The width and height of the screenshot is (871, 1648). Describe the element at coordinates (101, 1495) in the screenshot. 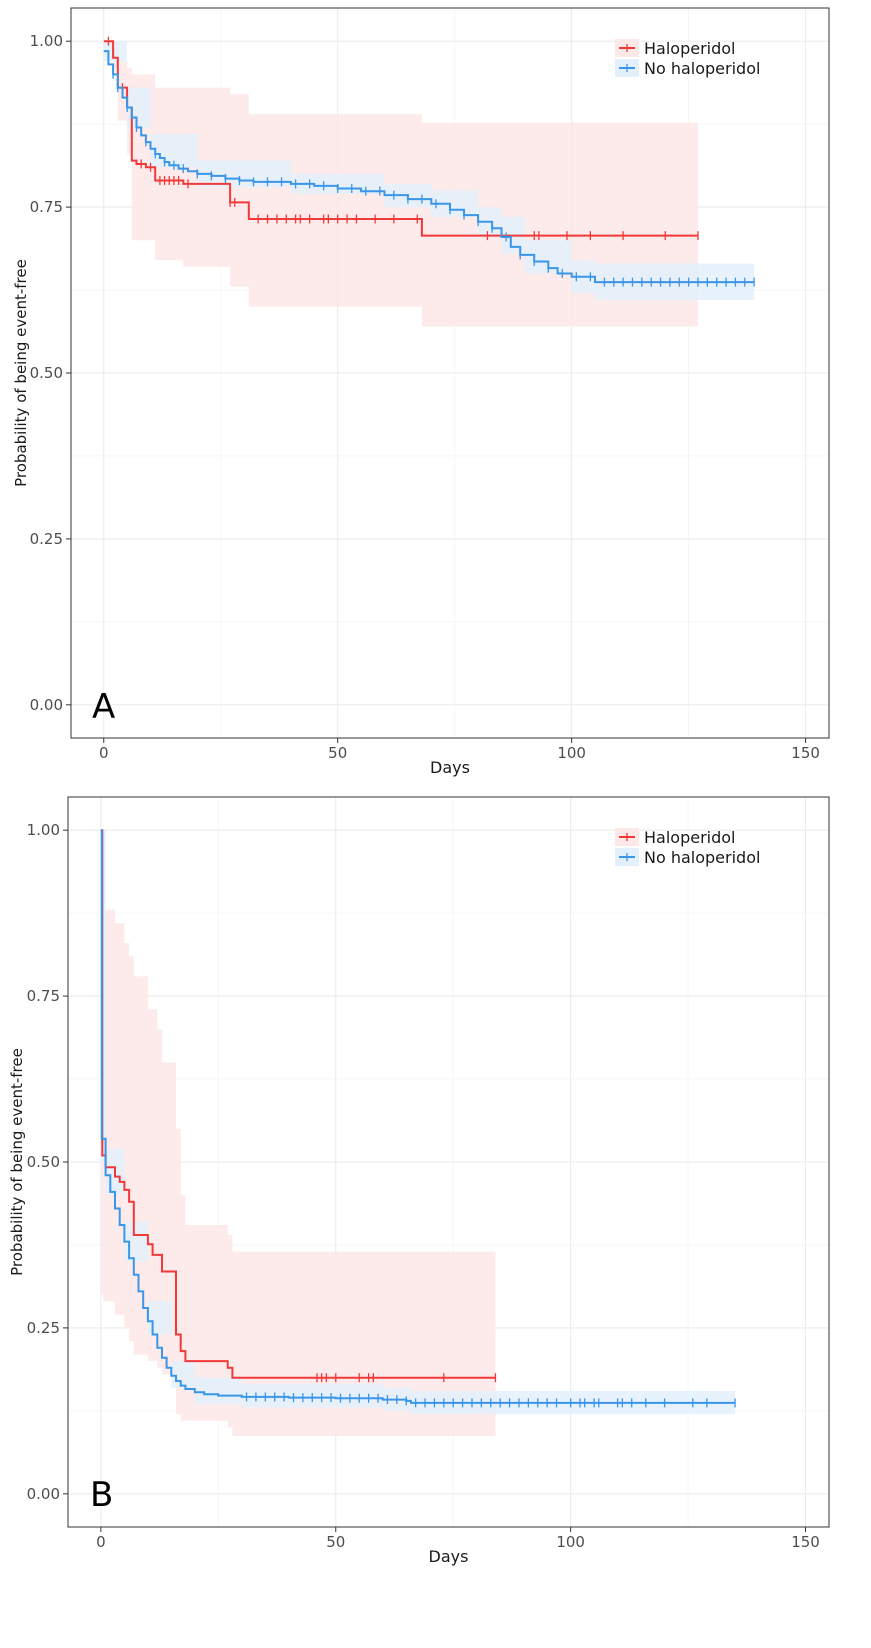

I see `panel-label: B` at that location.